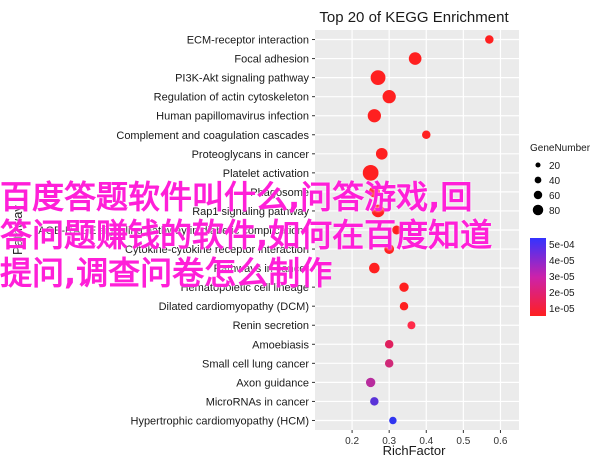 This screenshot has width=600, height=471. I want to click on y-tick-label: Pathways in cancer, so click(262, 269).